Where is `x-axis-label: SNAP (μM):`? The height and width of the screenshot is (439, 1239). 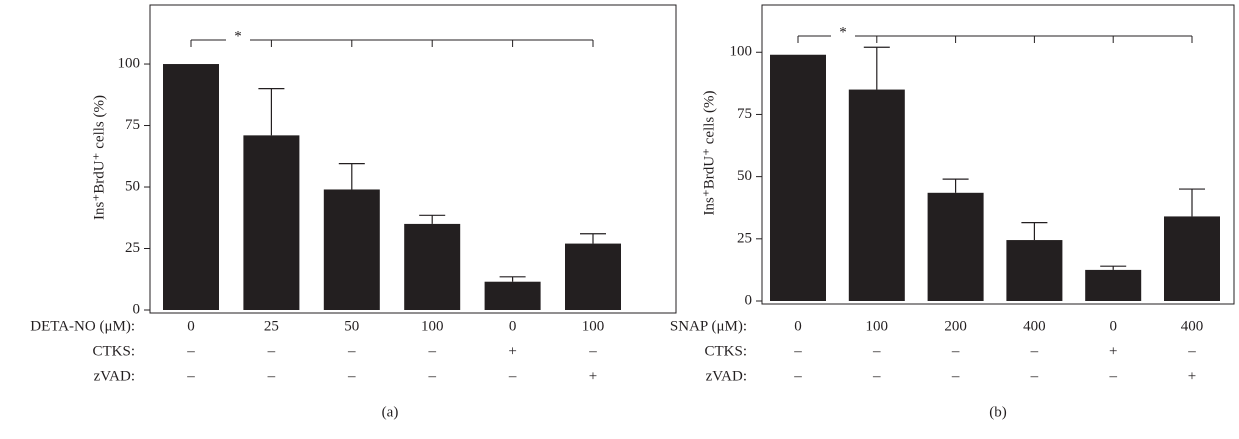
x-axis-label: SNAP (μM): is located at coordinates (708, 326).